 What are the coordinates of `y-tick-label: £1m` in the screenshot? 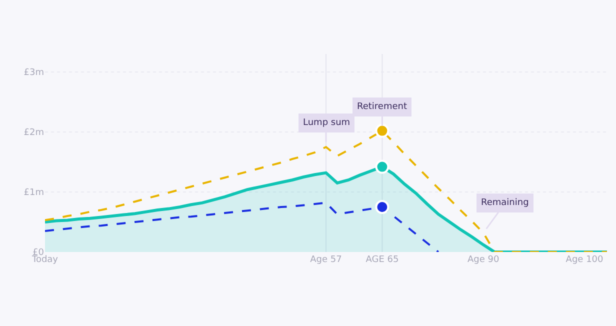 It's located at (34, 193).